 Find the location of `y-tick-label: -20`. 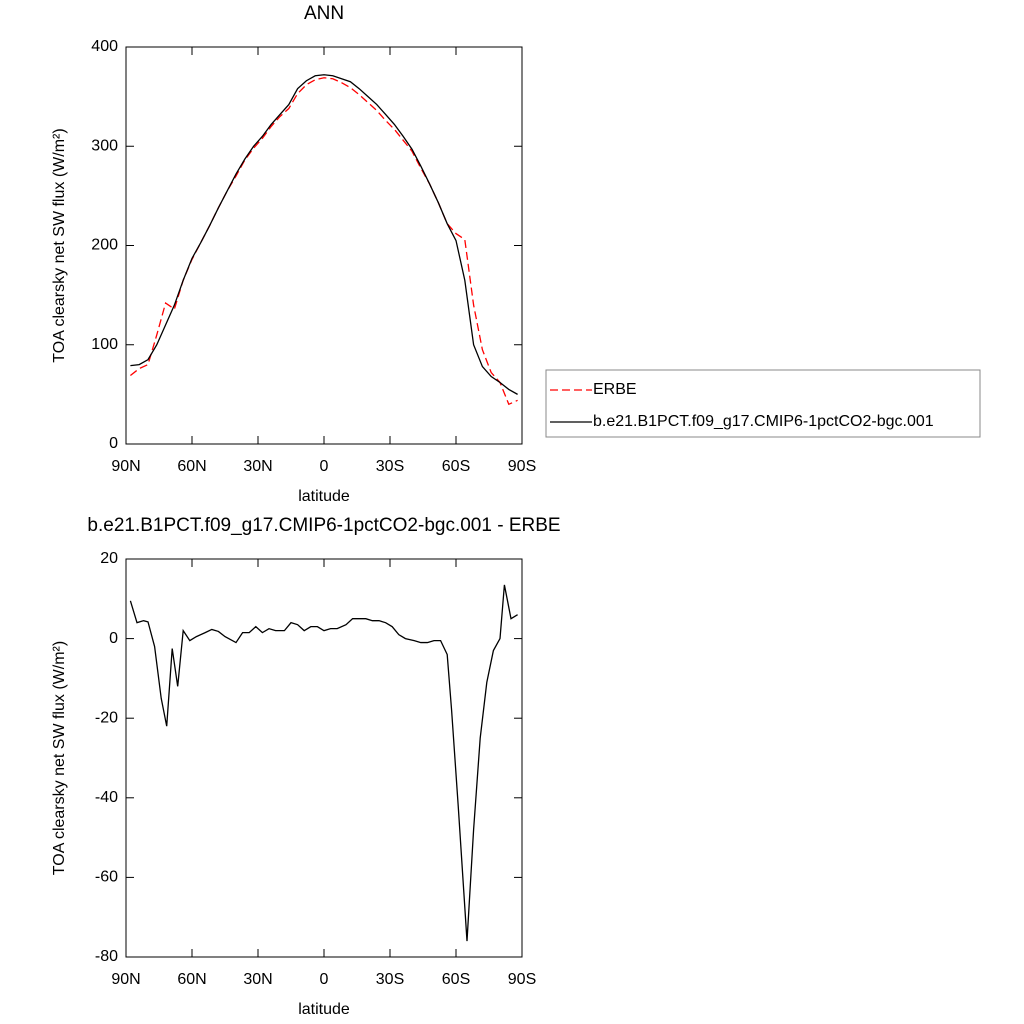

y-tick-label: -20 is located at coordinates (106, 717).